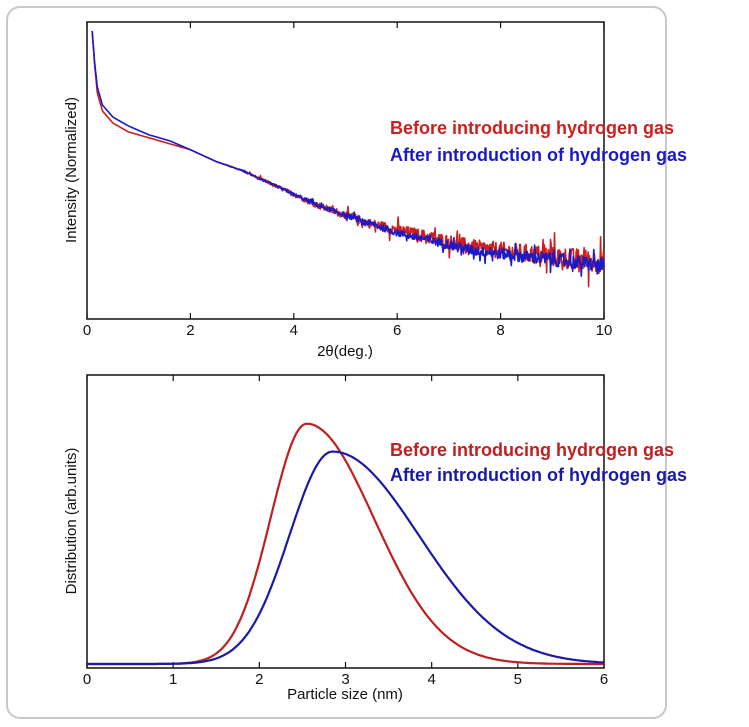  What do you see at coordinates (345, 679) in the screenshot?
I see `x-tick-label: 3` at bounding box center [345, 679].